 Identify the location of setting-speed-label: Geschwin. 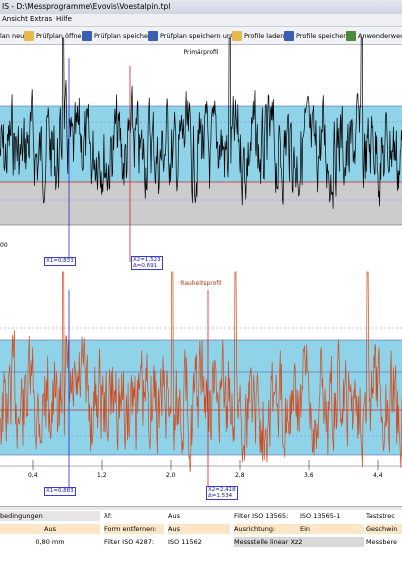
(384, 529).